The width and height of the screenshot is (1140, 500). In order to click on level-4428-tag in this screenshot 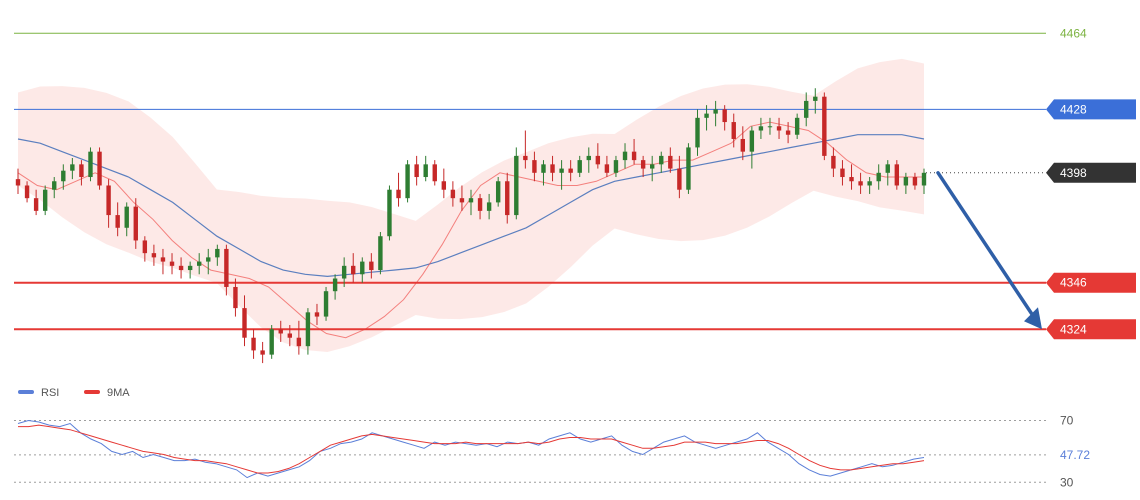, I will do `click(1091, 109)`.